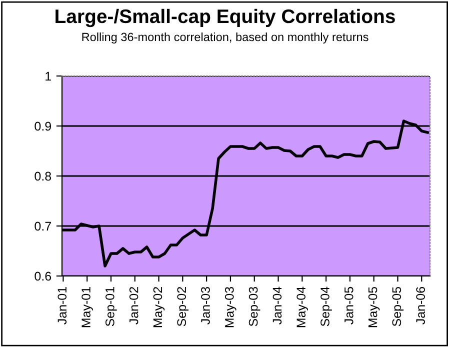 This screenshot has width=450, height=347. I want to click on x-tick-label: Jan-03, so click(205, 305).